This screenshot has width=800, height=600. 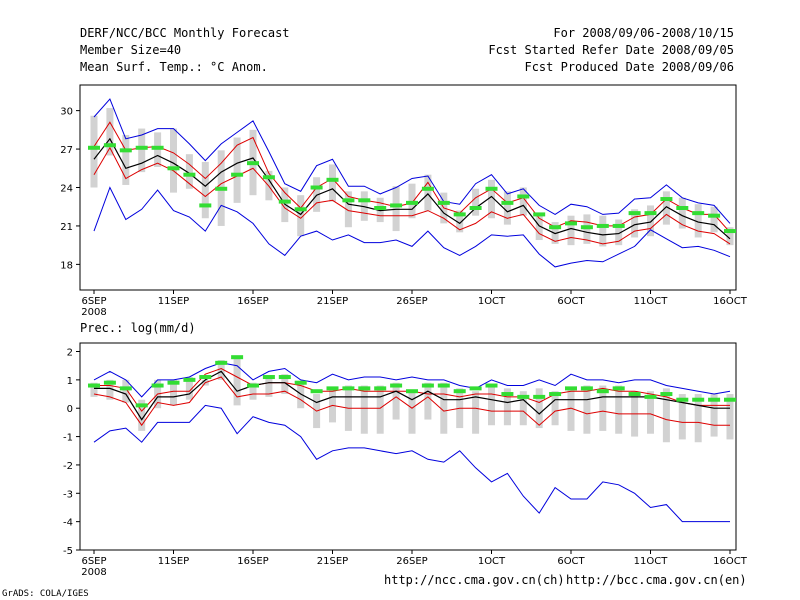 What do you see at coordinates (629, 67) in the screenshot?
I see `forecast-produced-date: Fcst Produced Date 2008/09/06` at bounding box center [629, 67].